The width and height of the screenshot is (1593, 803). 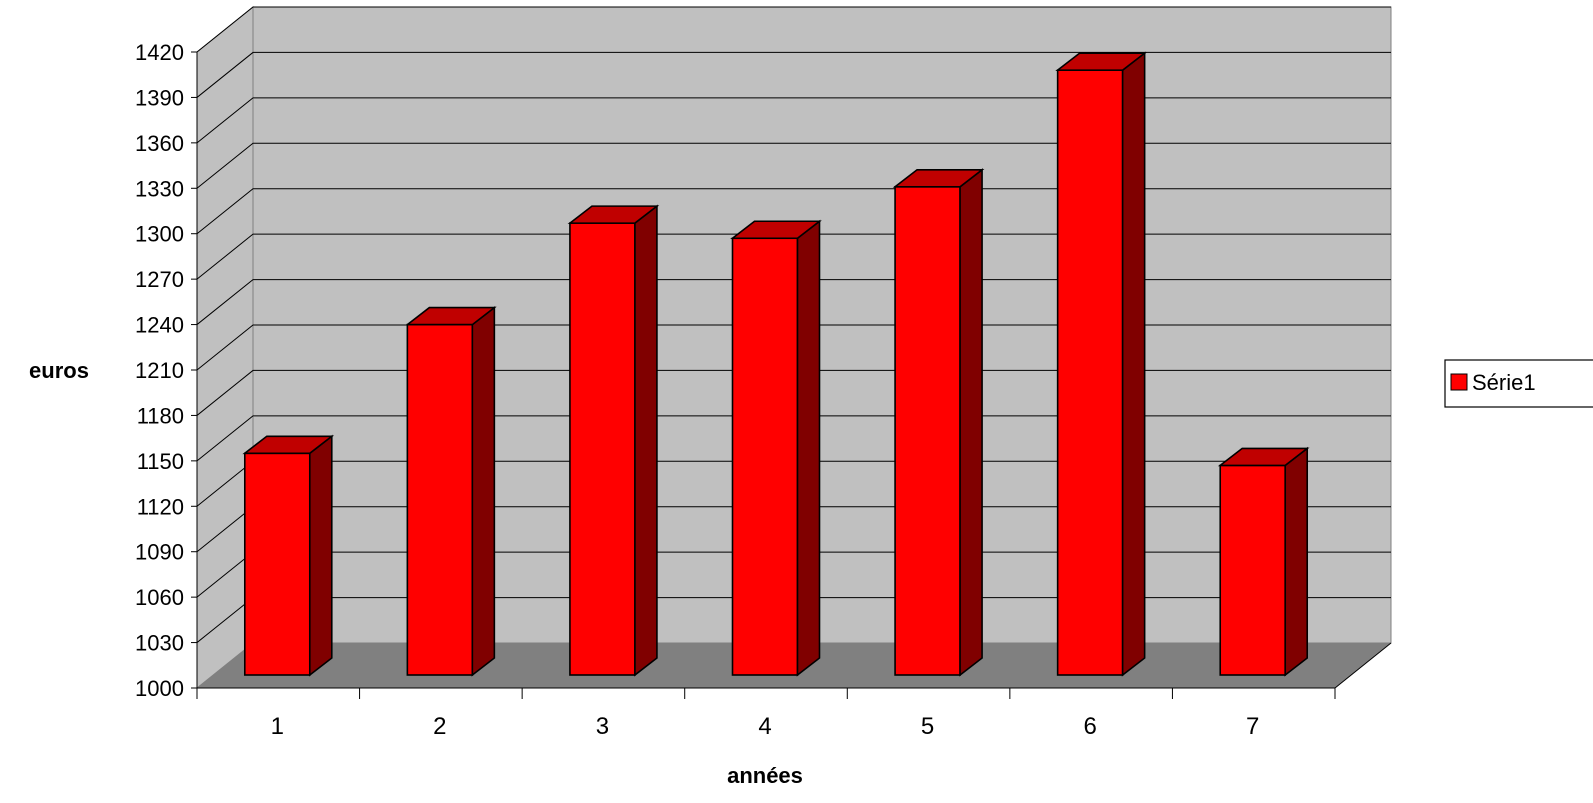 I want to click on legend-swatch, so click(x=1459, y=382).